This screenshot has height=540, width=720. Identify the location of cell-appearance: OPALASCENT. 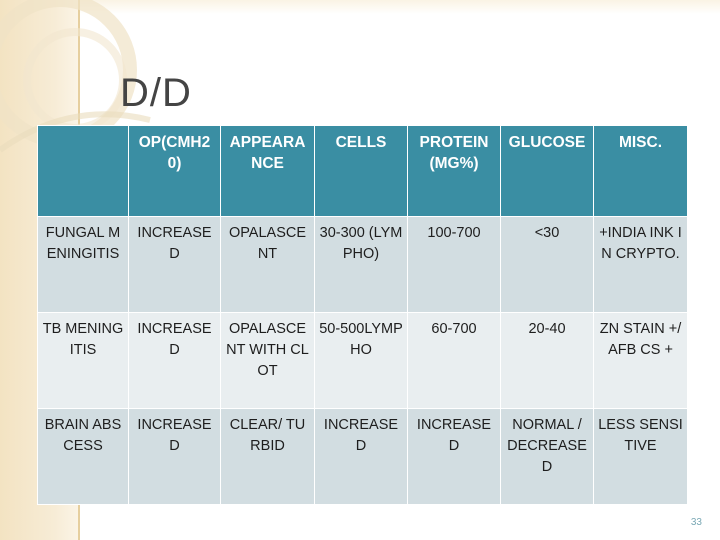
(267, 264).